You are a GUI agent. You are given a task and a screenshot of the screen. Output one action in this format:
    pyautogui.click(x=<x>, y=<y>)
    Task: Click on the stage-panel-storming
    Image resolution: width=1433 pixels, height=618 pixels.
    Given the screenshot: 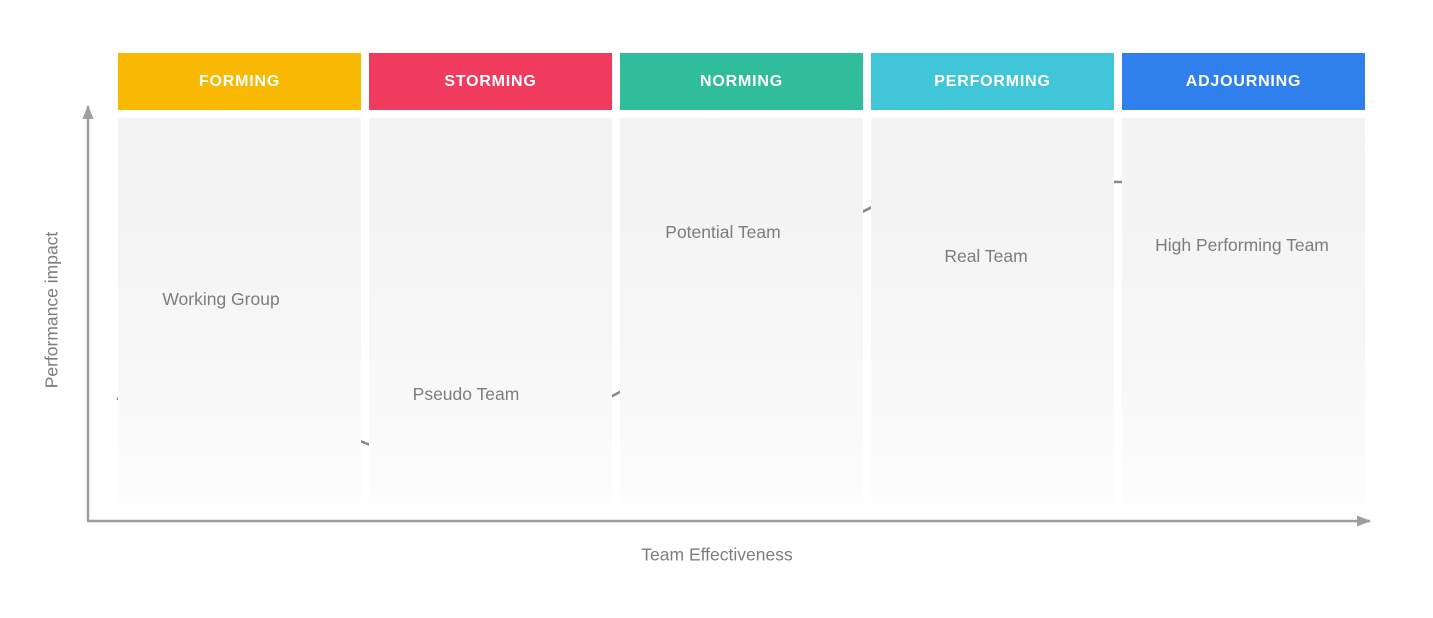 What is the action you would take?
    pyautogui.click(x=490, y=310)
    